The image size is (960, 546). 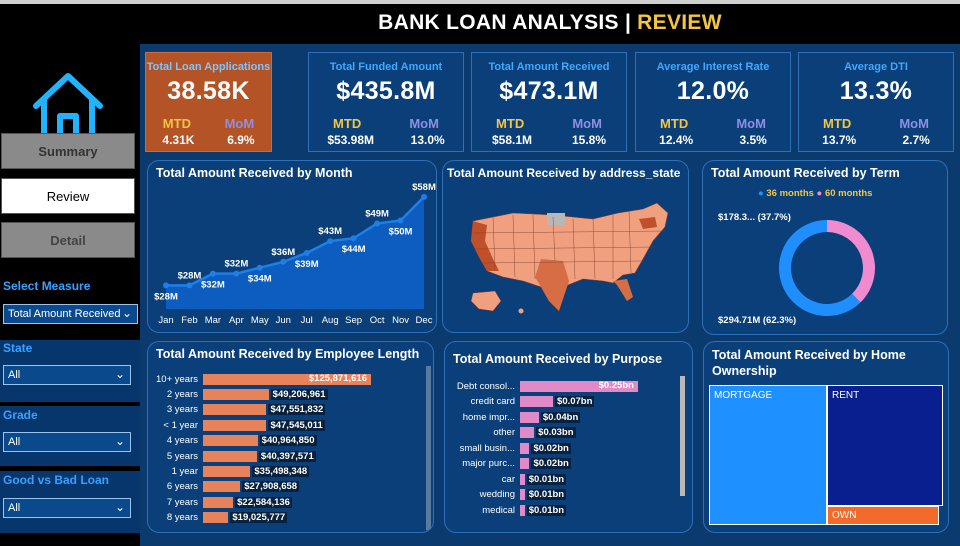 I want to click on kpi-title: Total Loan Applications, so click(x=208, y=67).